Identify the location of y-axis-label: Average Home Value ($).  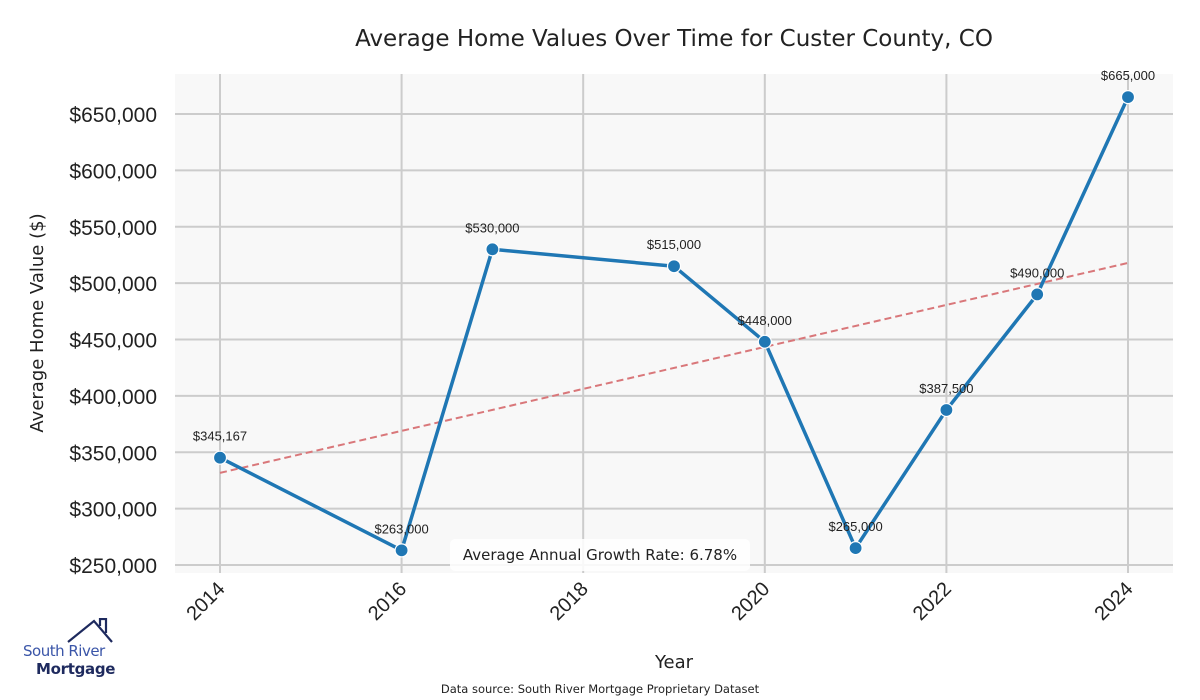
(37, 322).